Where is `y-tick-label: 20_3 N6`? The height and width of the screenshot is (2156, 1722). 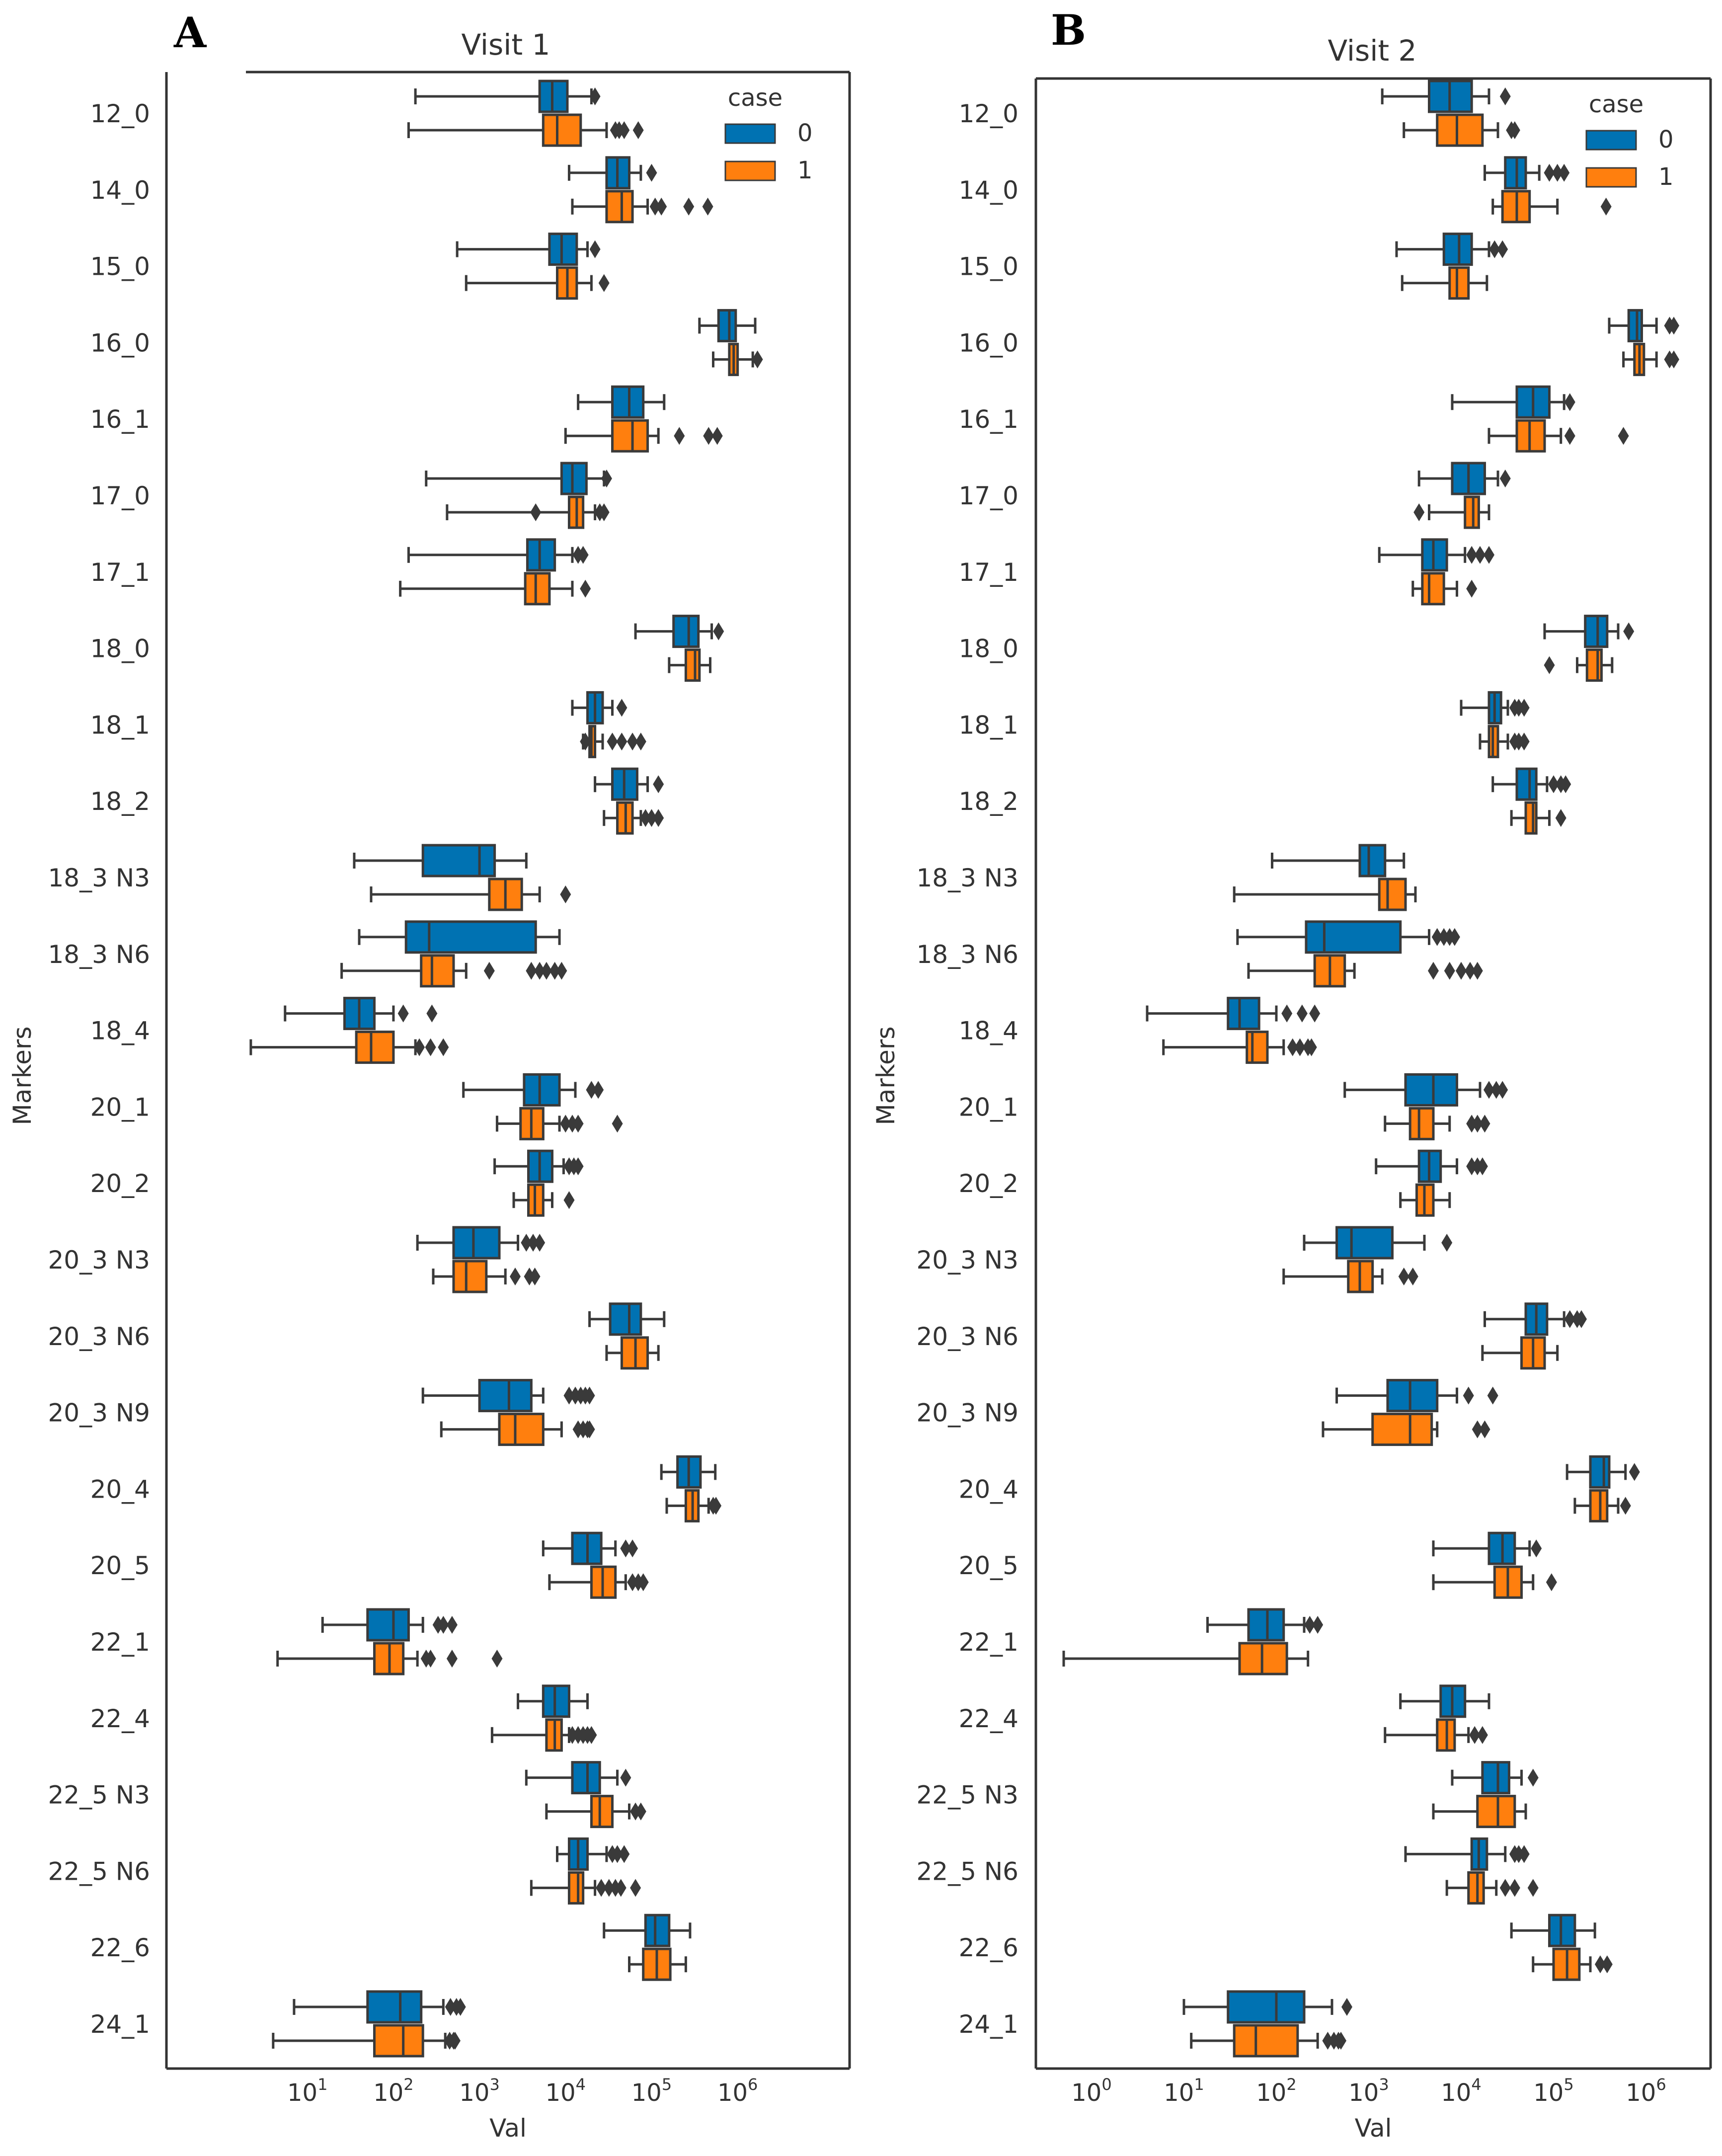 y-tick-label: 20_3 N6 is located at coordinates (99, 1336).